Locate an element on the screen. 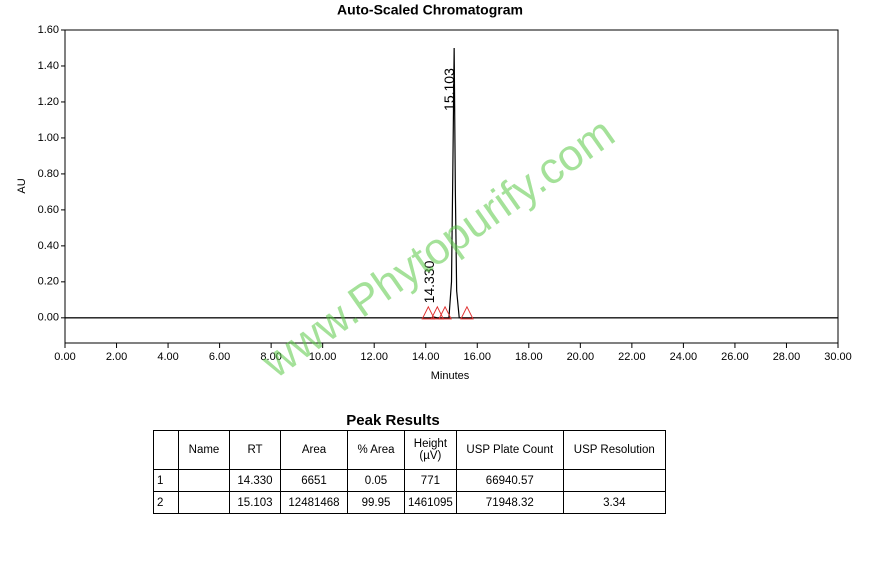  table-cell: 0.05 is located at coordinates (376, 480).